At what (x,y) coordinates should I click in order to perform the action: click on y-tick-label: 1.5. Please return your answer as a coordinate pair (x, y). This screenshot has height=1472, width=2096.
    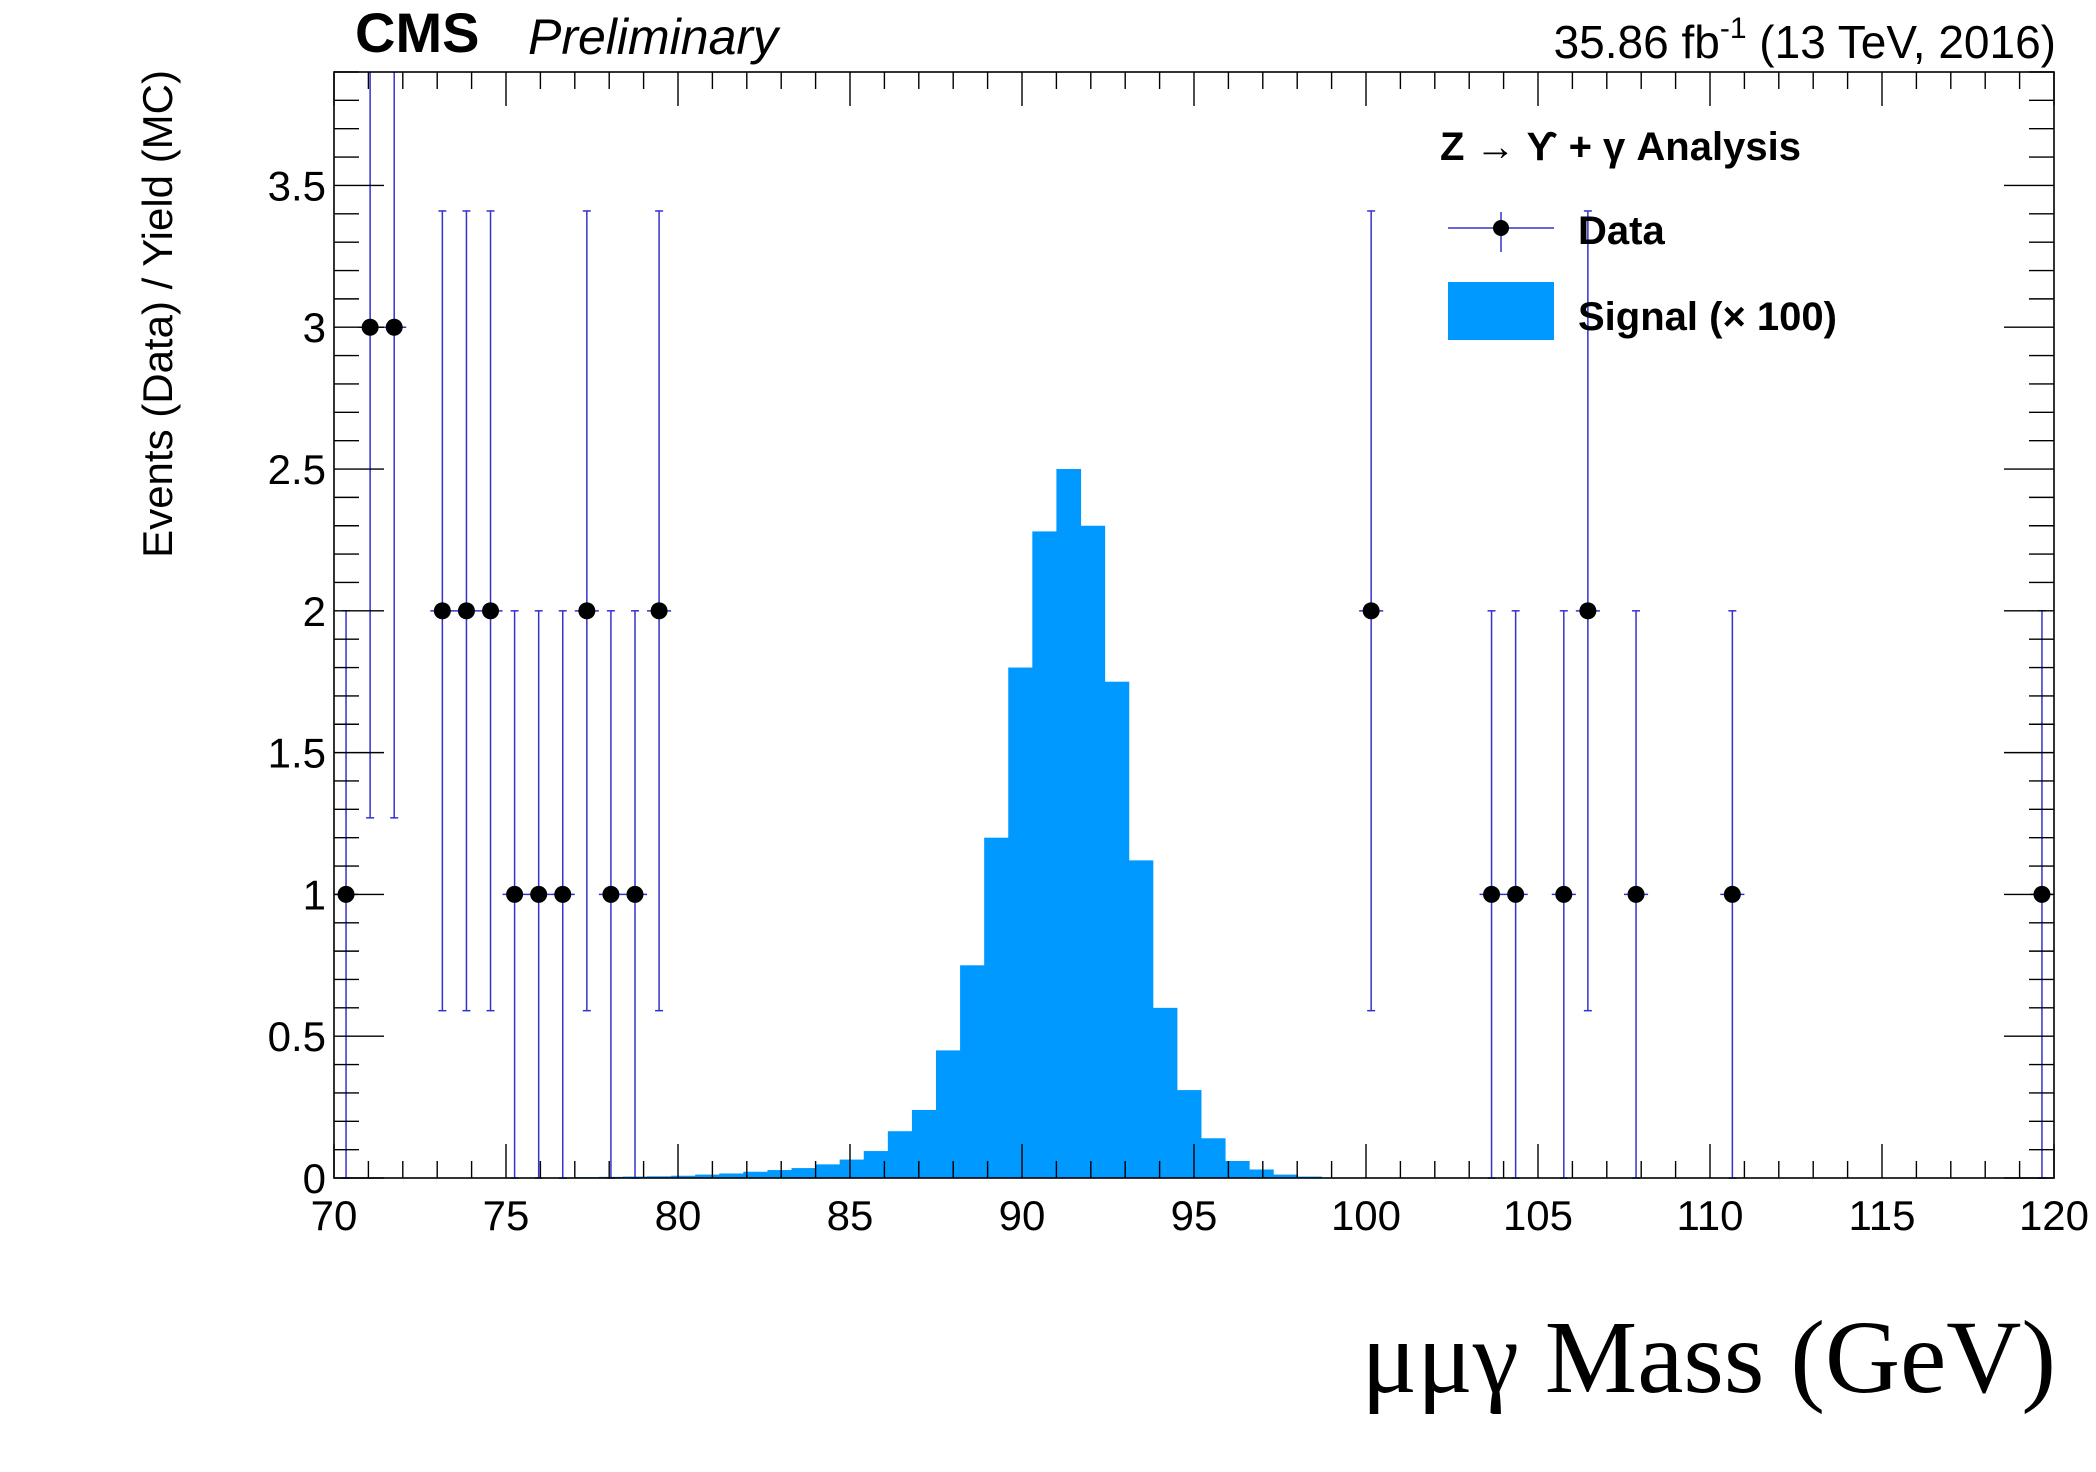
    Looking at the image, I should click on (297, 753).